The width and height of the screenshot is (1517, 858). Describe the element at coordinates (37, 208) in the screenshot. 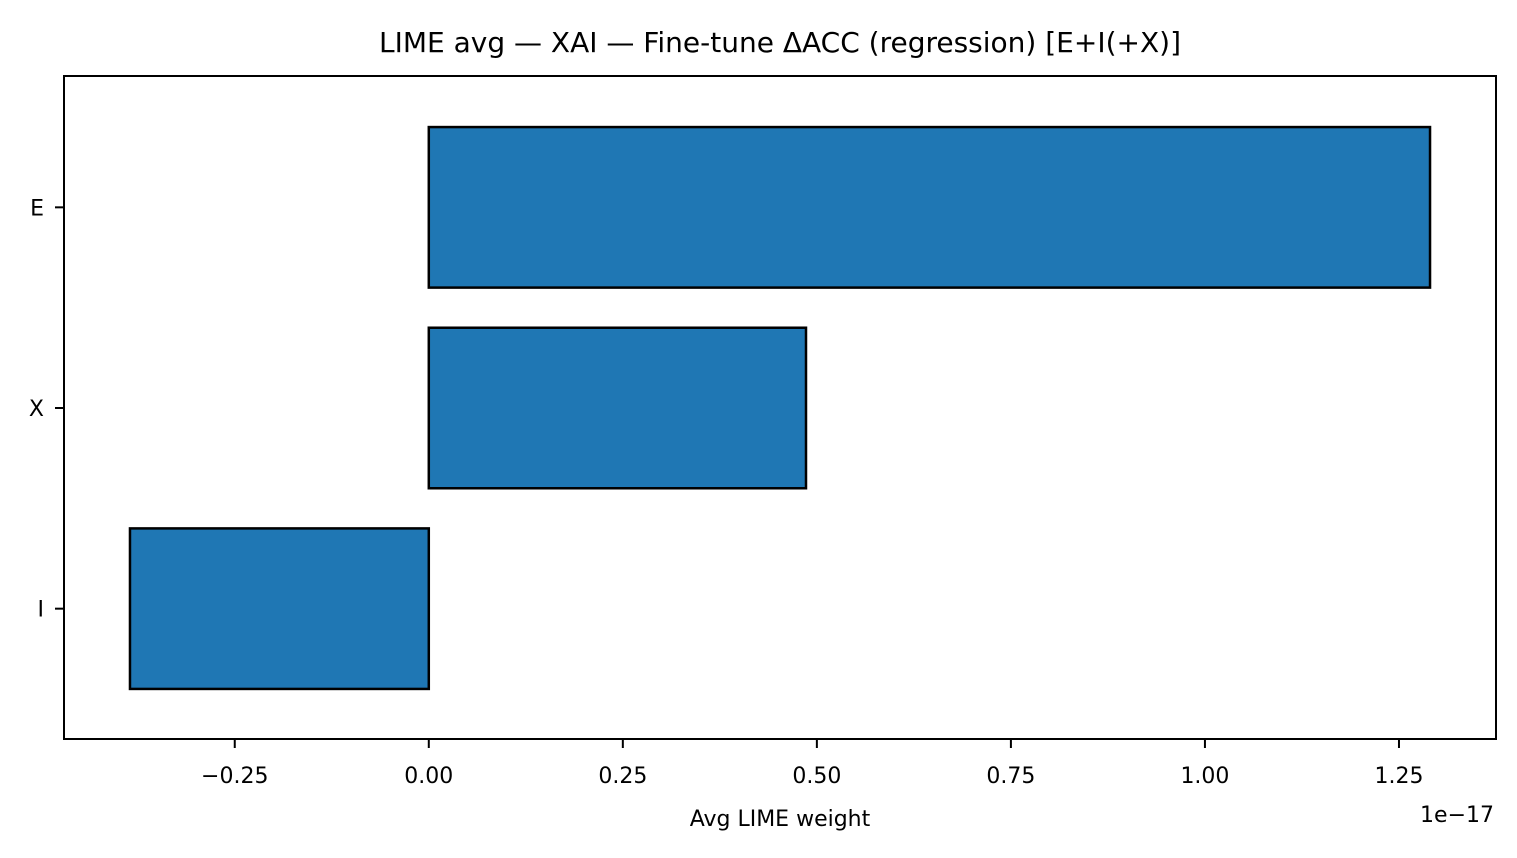

I see `y-tick-label: E` at that location.